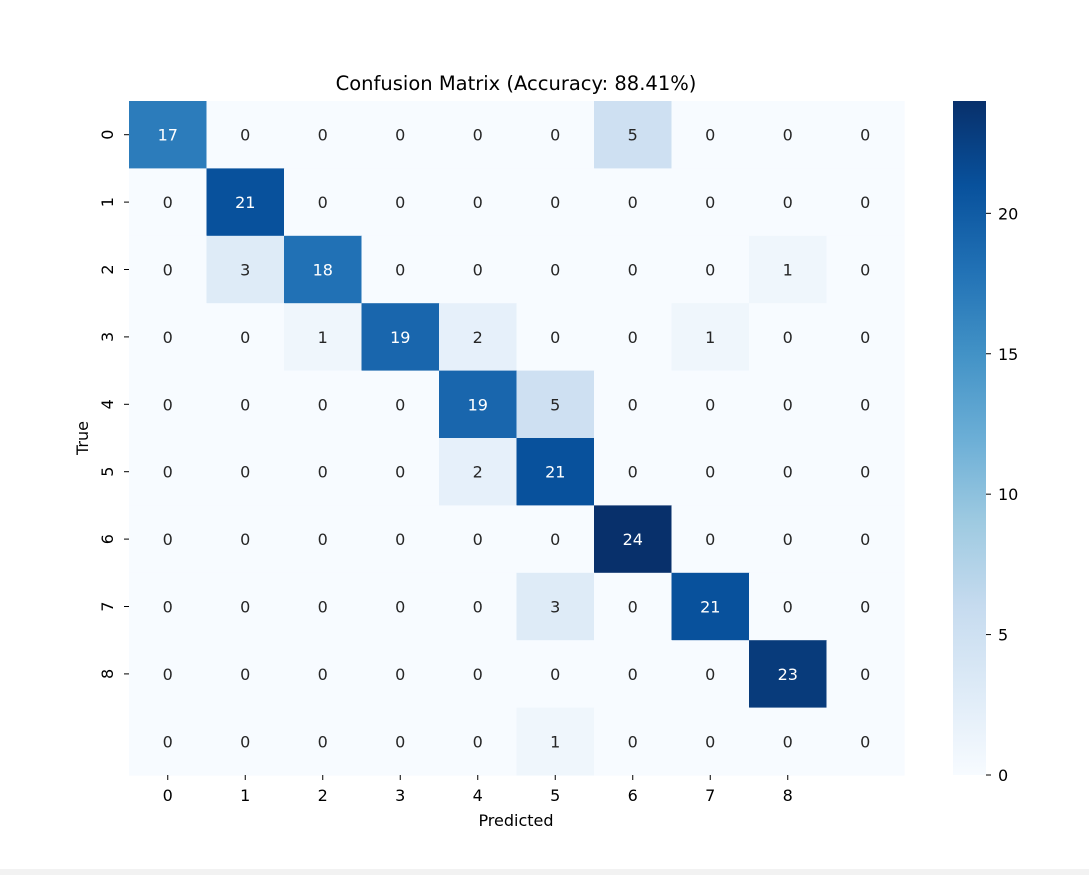 This screenshot has height=879, width=1089. I want to click on heatmap-cell-r7-c0, so click(168, 606).